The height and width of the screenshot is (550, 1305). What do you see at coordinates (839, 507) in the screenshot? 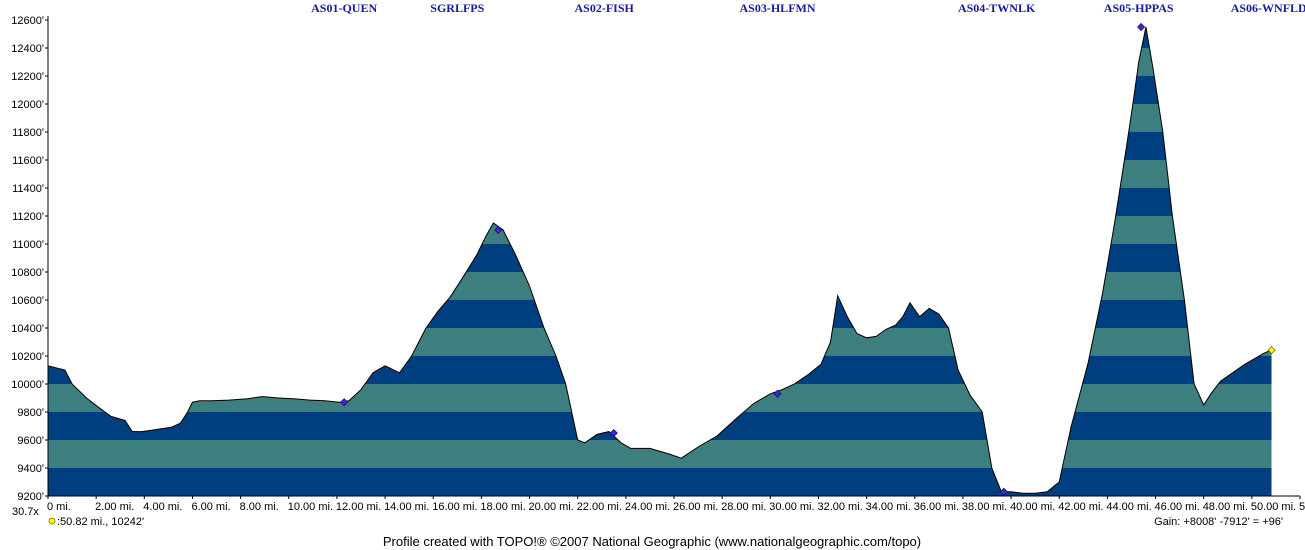
I see `x-tick-label: 32.00 mi.` at bounding box center [839, 507].